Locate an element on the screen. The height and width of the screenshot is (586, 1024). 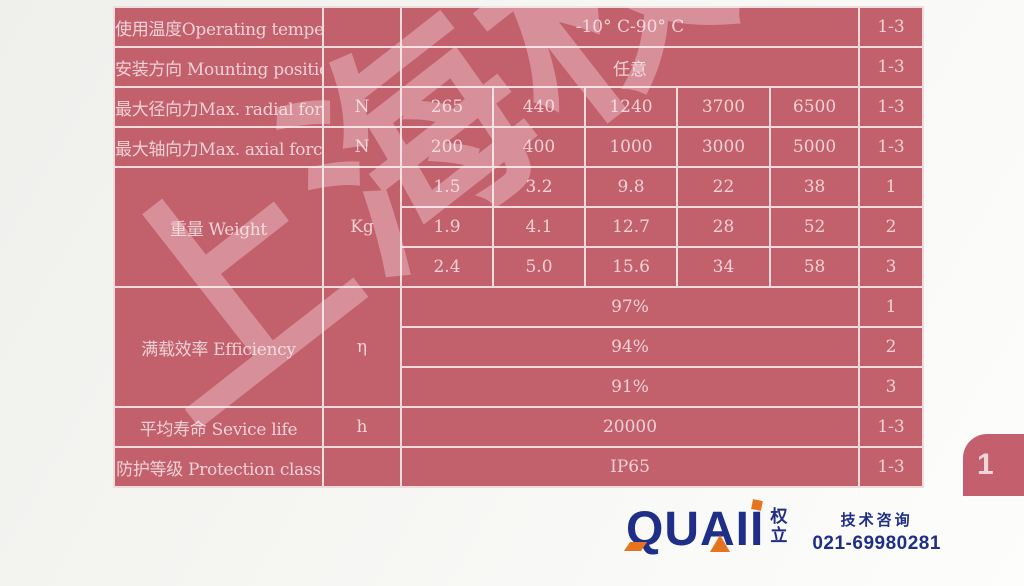
unit-cell: η is located at coordinates (362, 347).